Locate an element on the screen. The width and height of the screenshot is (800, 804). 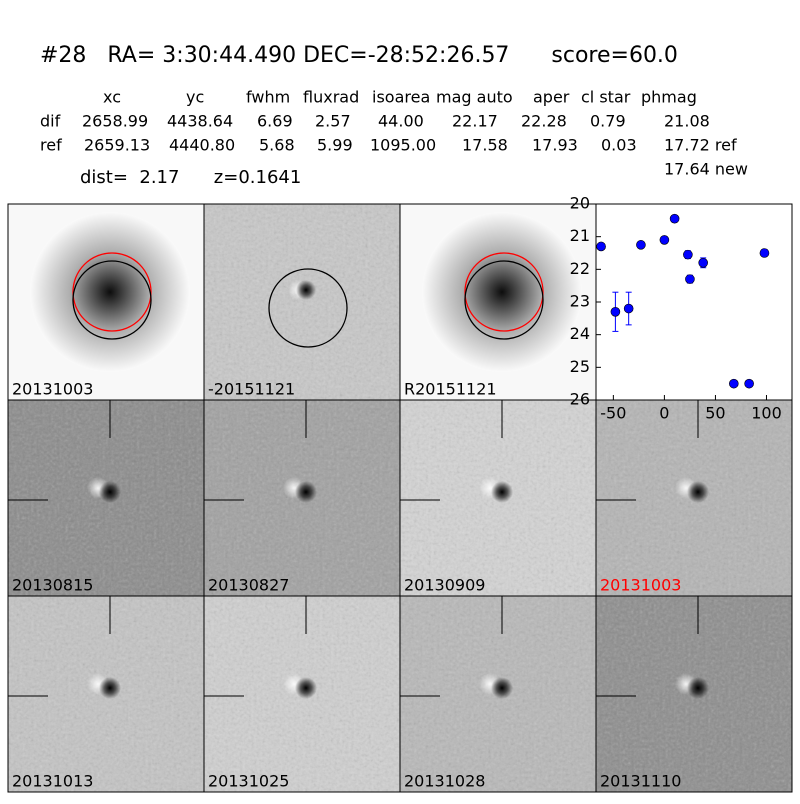
panel-label: 20130909 is located at coordinates (444, 585).